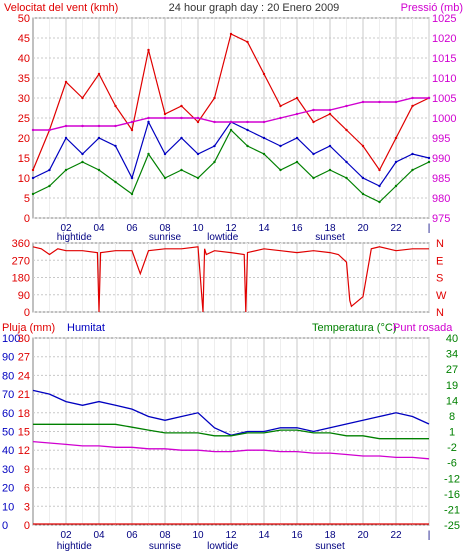 This screenshot has width=465, height=556. I want to click on temperature-tick-label: -12, so click(452, 479).